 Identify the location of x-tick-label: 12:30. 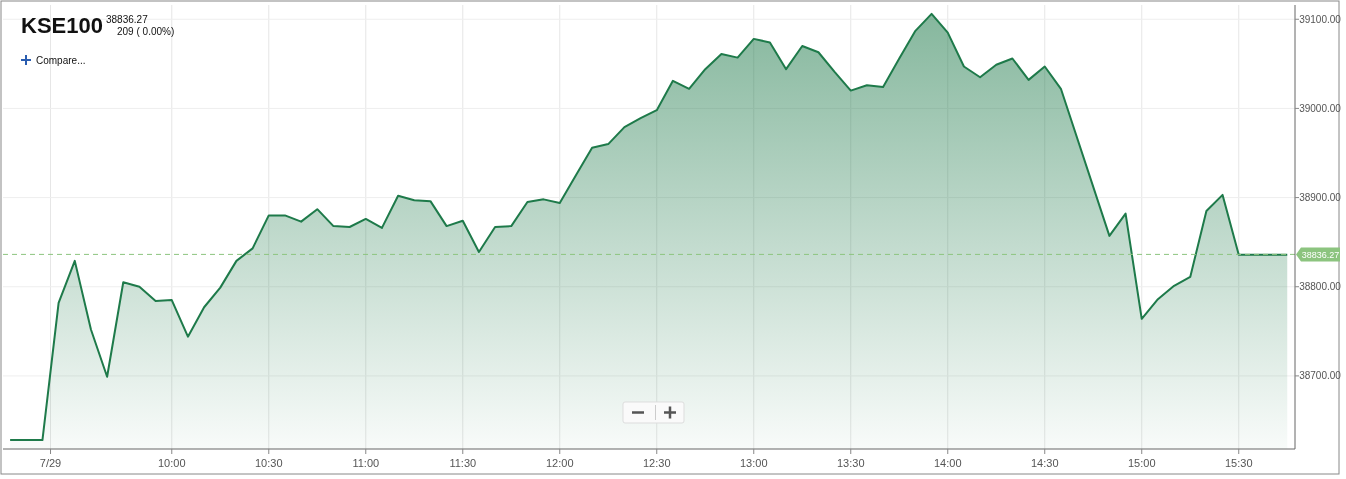
(656, 463).